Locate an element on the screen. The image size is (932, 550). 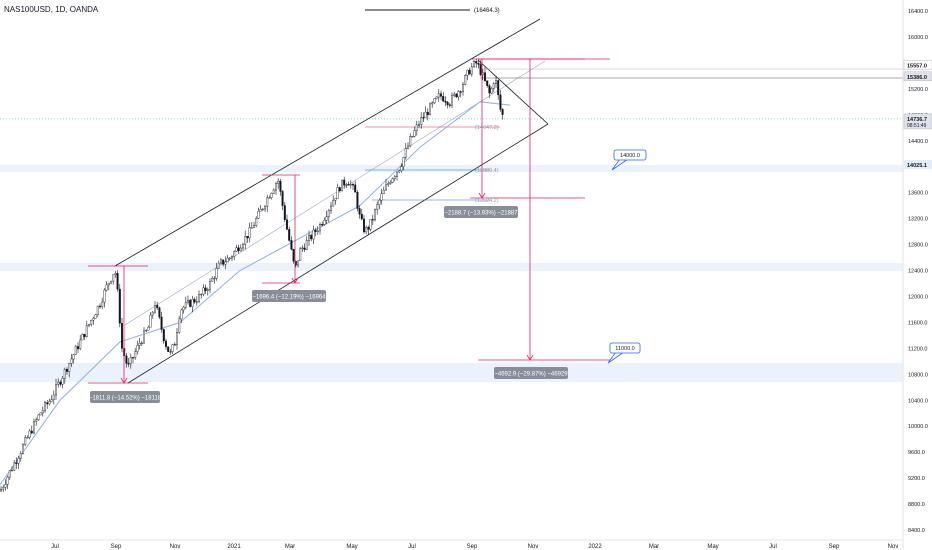
y-tick-label: 11200.0 is located at coordinates (917, 349).